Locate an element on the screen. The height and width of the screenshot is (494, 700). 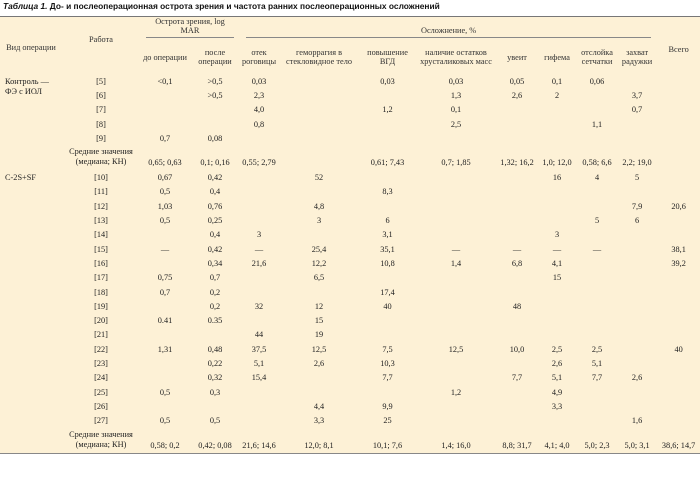
header-after-op: после операции is located at coordinates (215, 57).